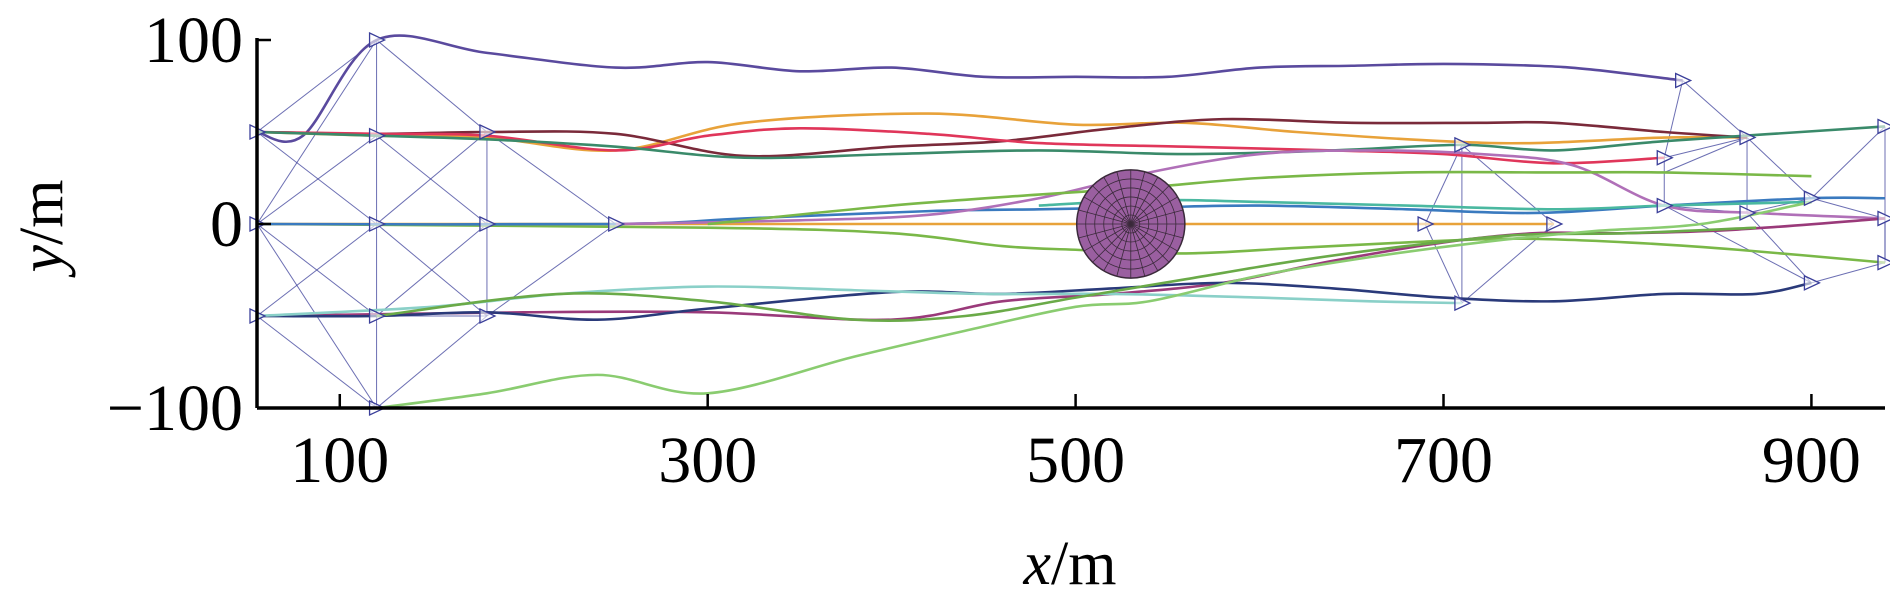 The height and width of the screenshot is (593, 1890). Describe the element at coordinates (1037, 561) in the screenshot. I see `x-axis-var: x` at that location.